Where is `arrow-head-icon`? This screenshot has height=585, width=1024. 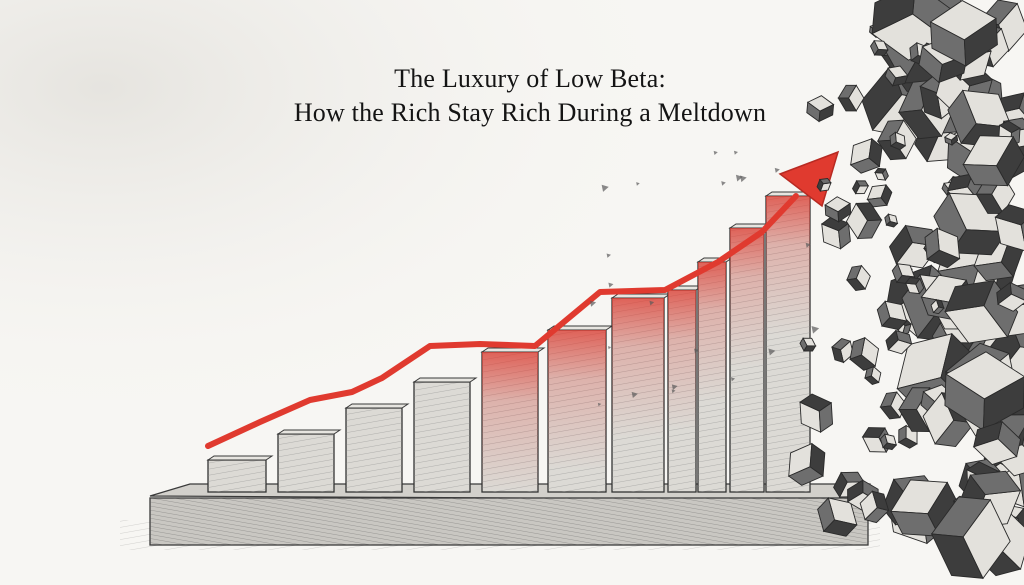
arrow-head-icon is located at coordinates (809, 179).